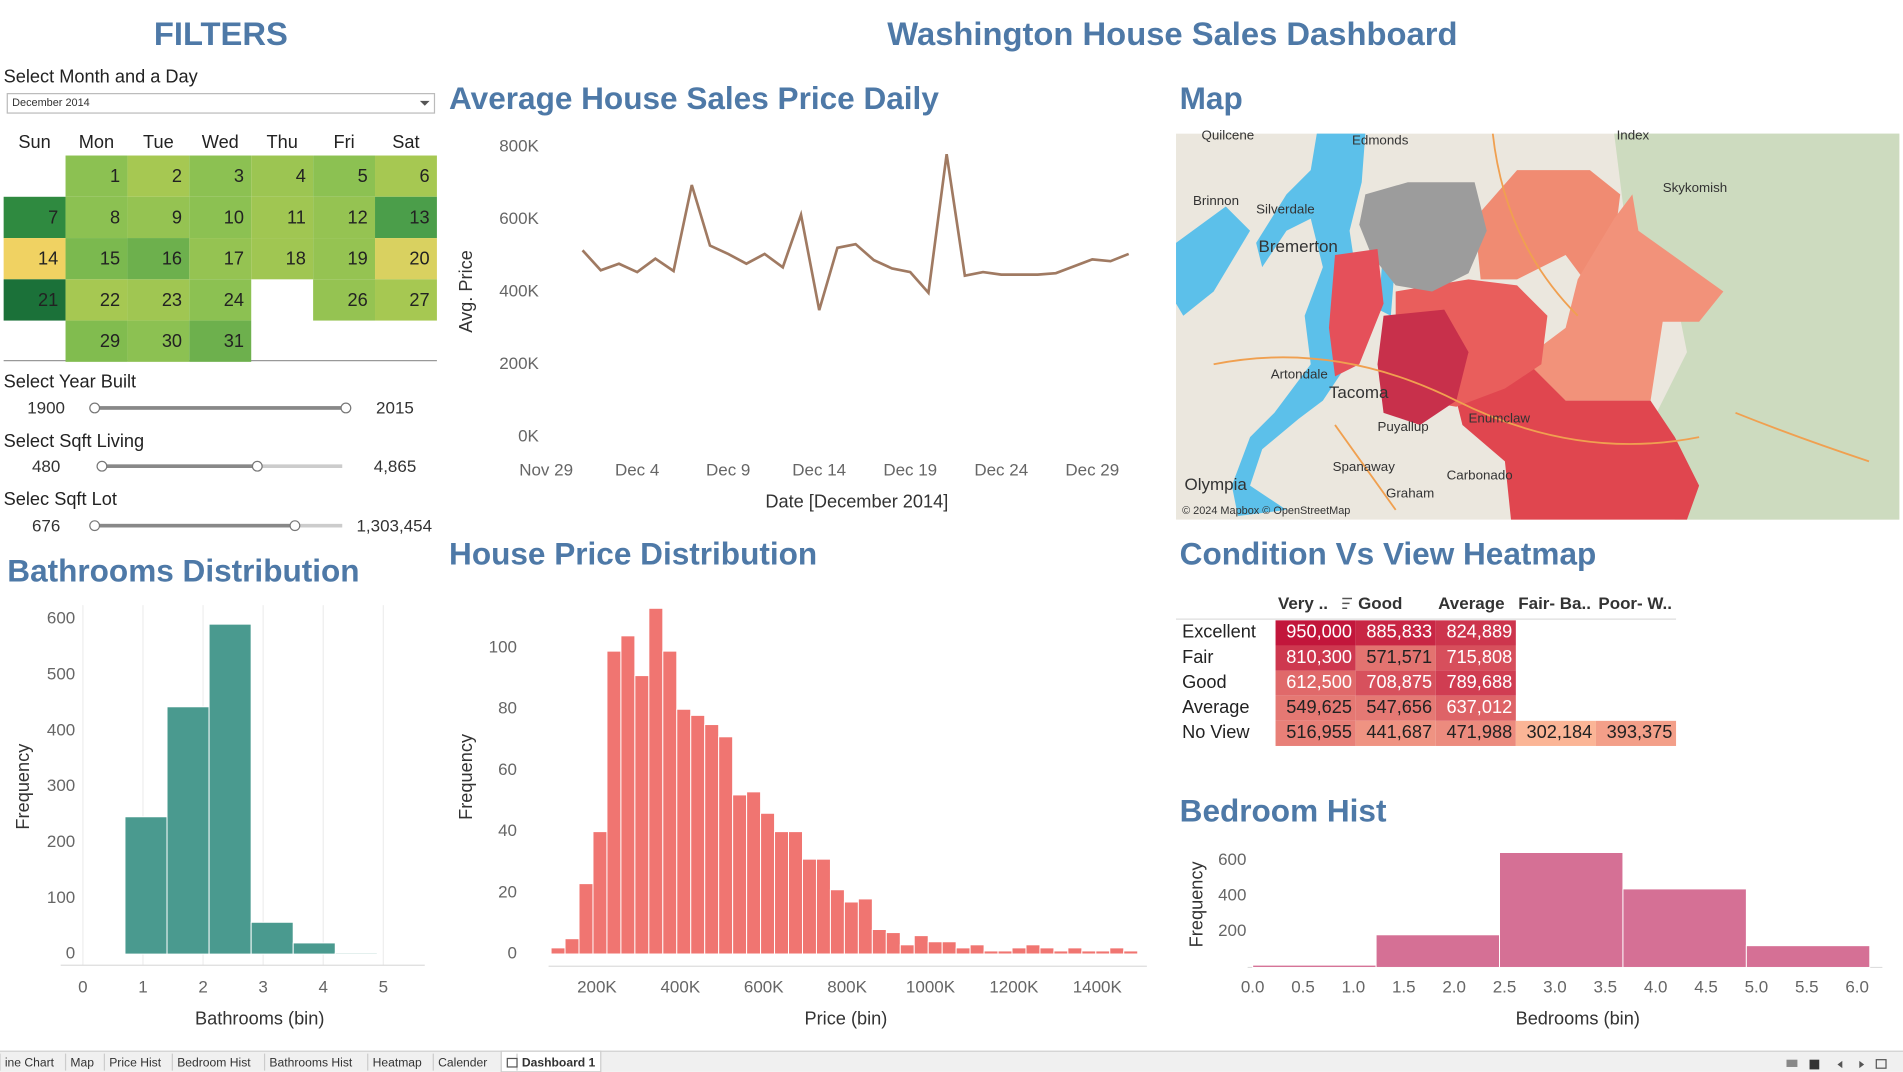  I want to click on chart-title: Average House Sales Price Daily, so click(694, 98).